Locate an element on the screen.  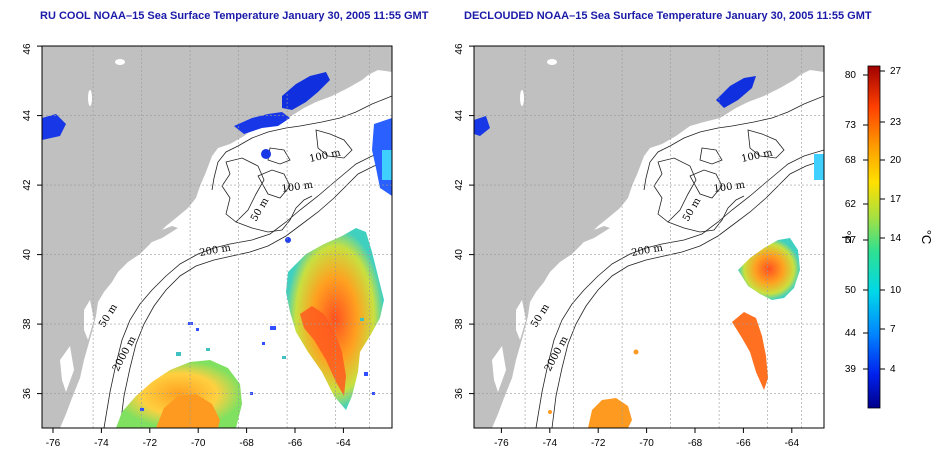
right-contour-label-100m-b: 100 m is located at coordinates (729, 187).